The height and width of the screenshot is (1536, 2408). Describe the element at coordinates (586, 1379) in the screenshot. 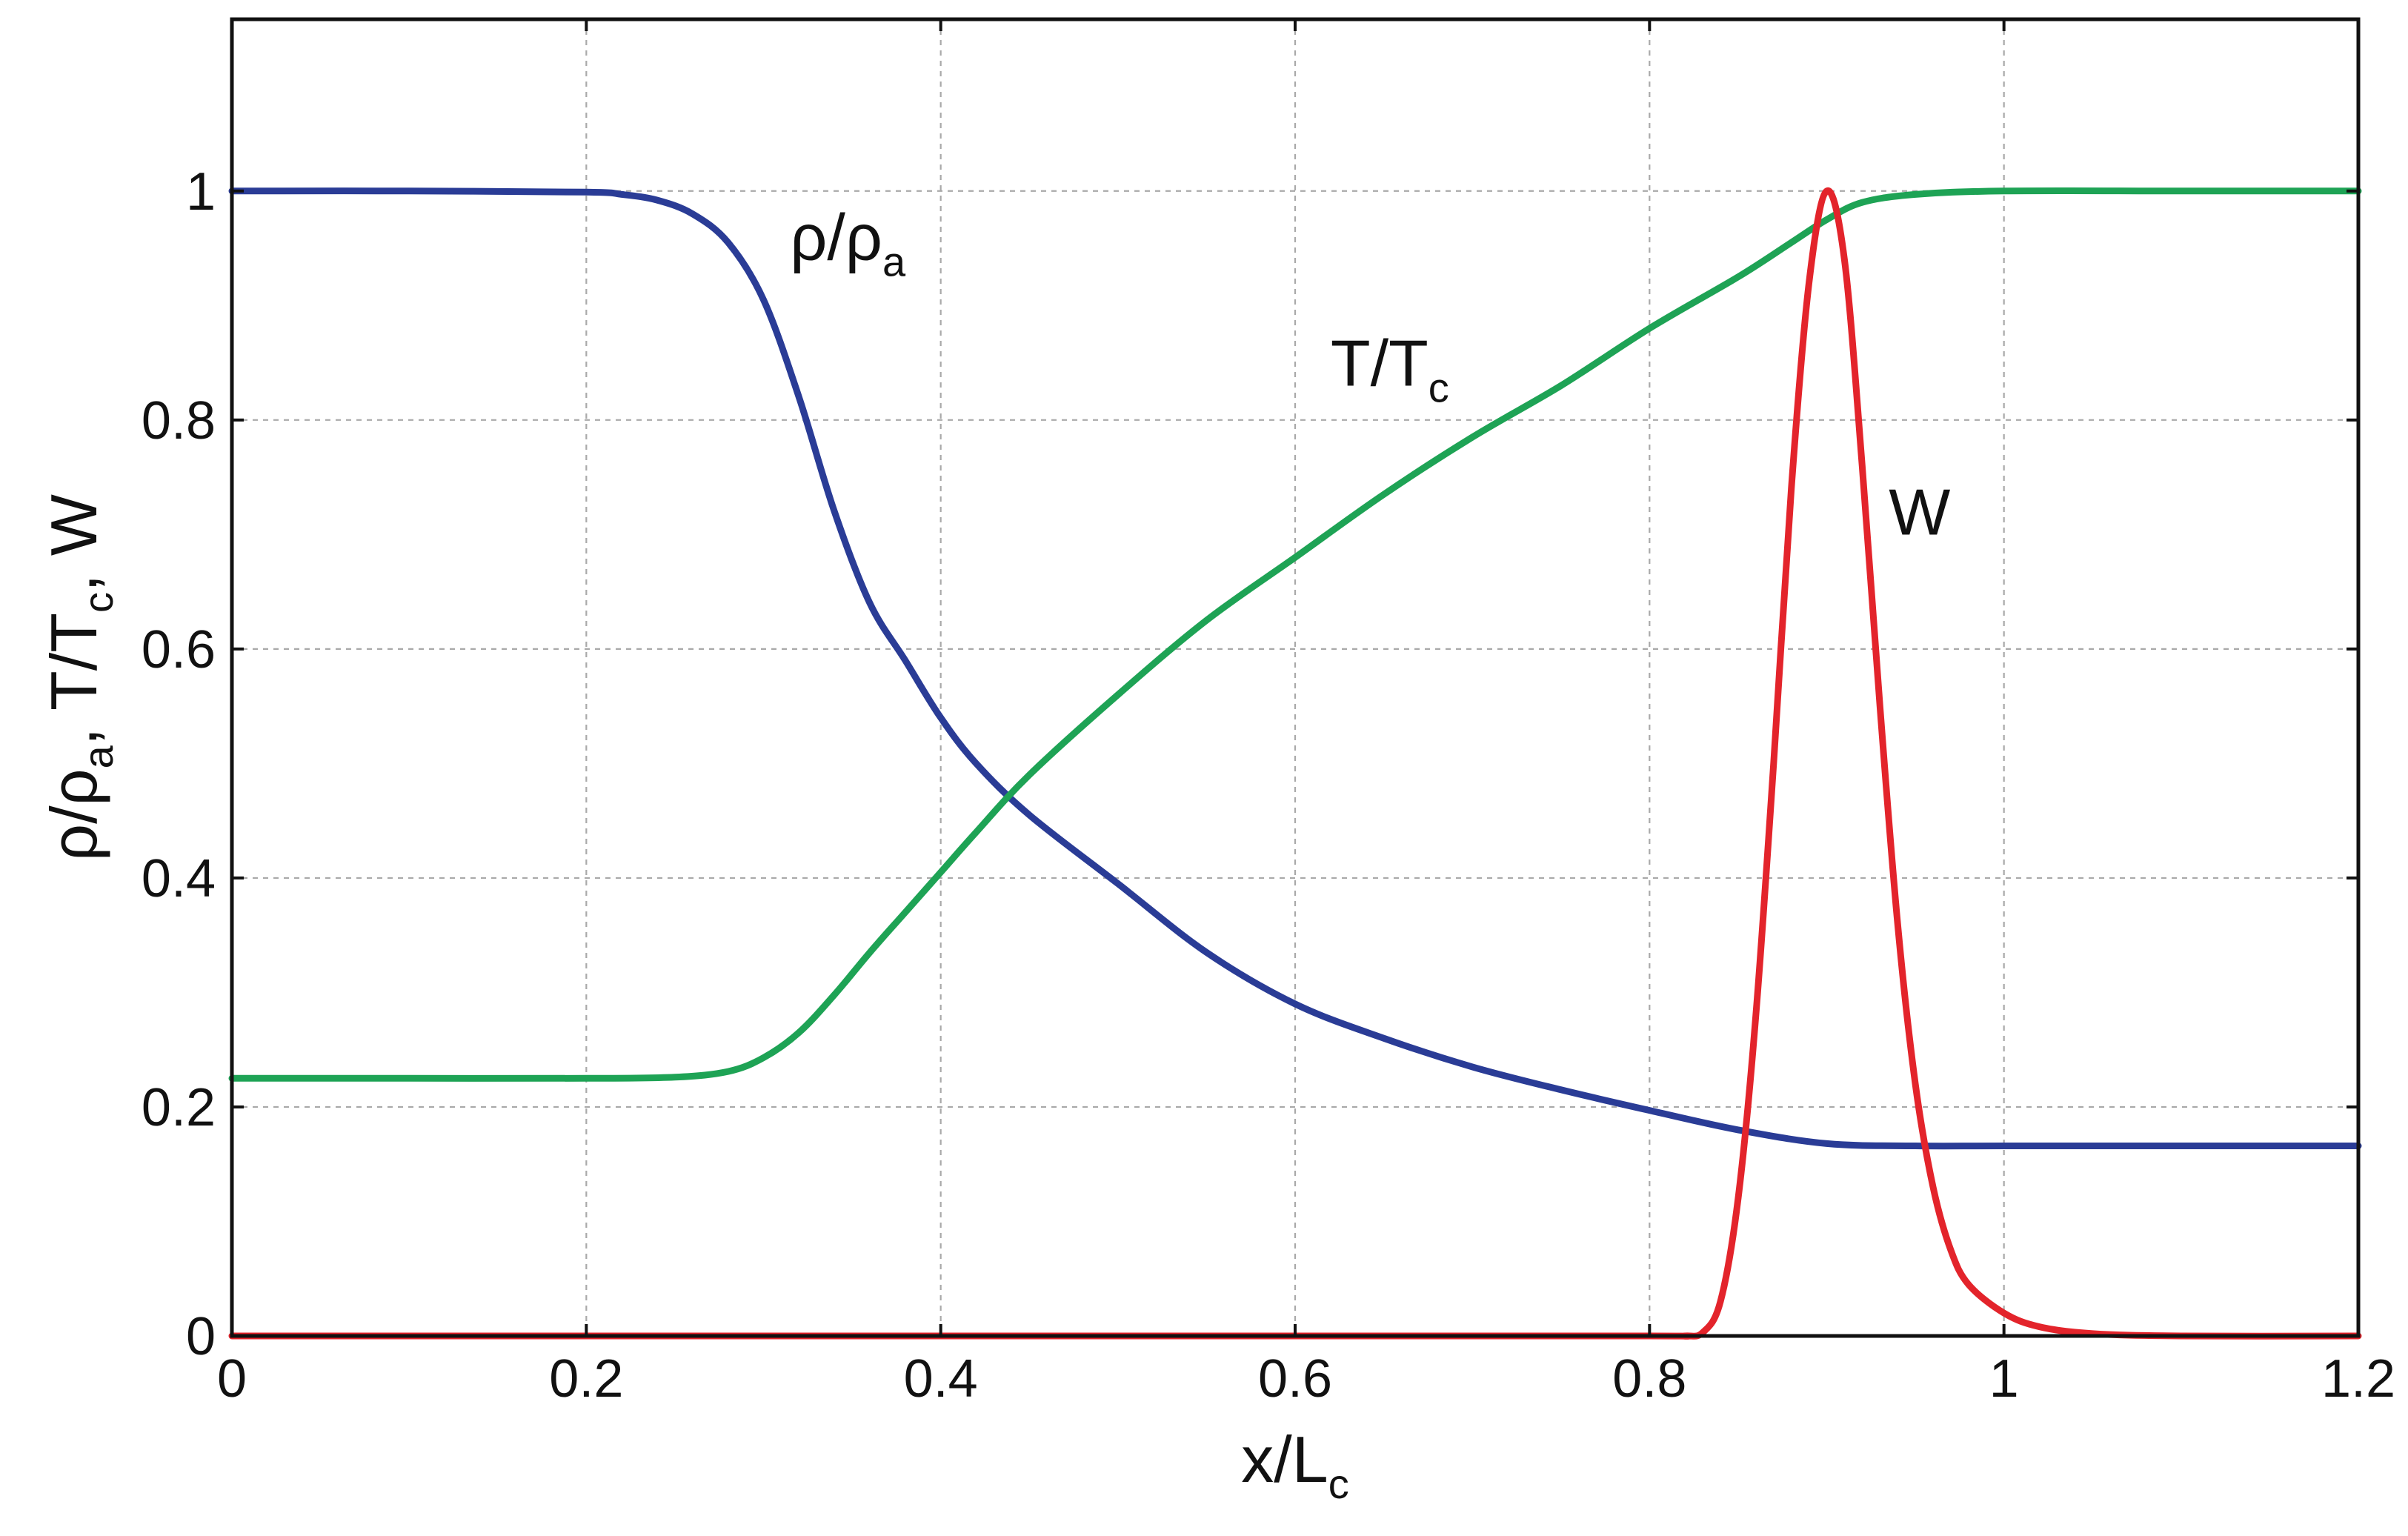

I see `x-tick-label: 0.2` at that location.